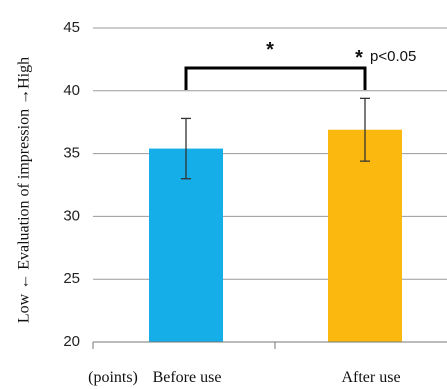 The height and width of the screenshot is (389, 447). I want to click on y-tick-label: 25, so click(71, 278).